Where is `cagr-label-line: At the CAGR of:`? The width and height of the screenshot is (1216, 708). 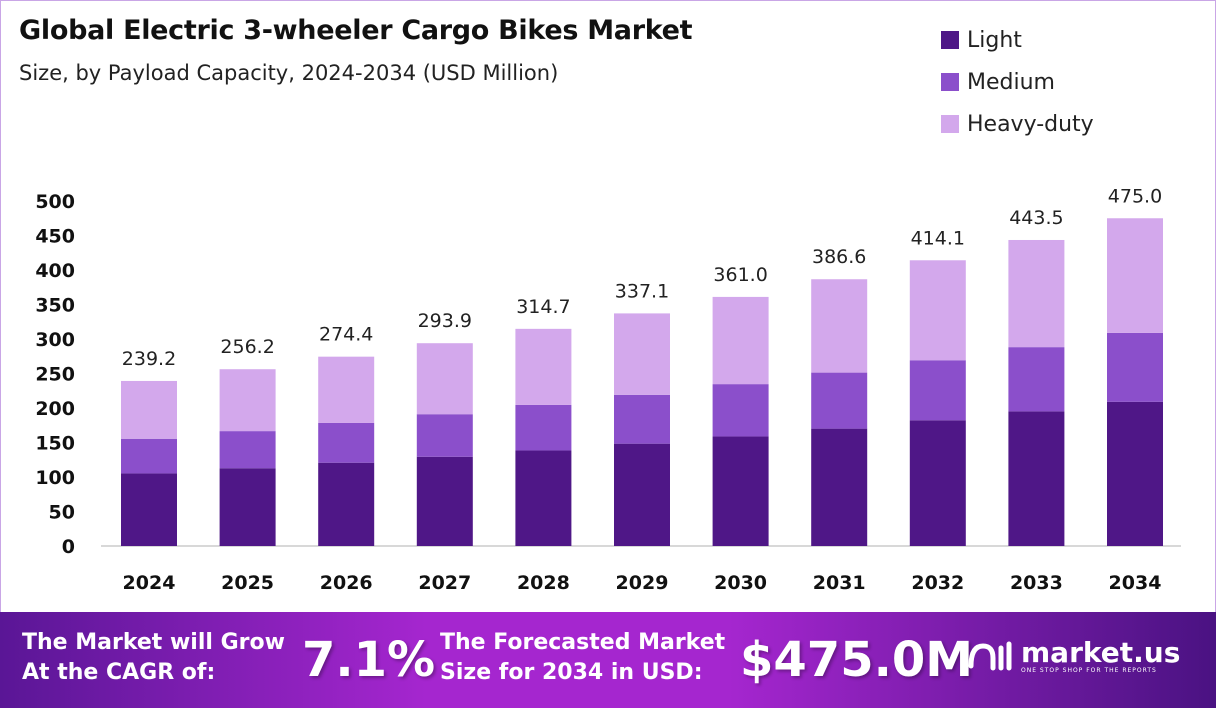 cagr-label-line: At the CAGR of: is located at coordinates (119, 672).